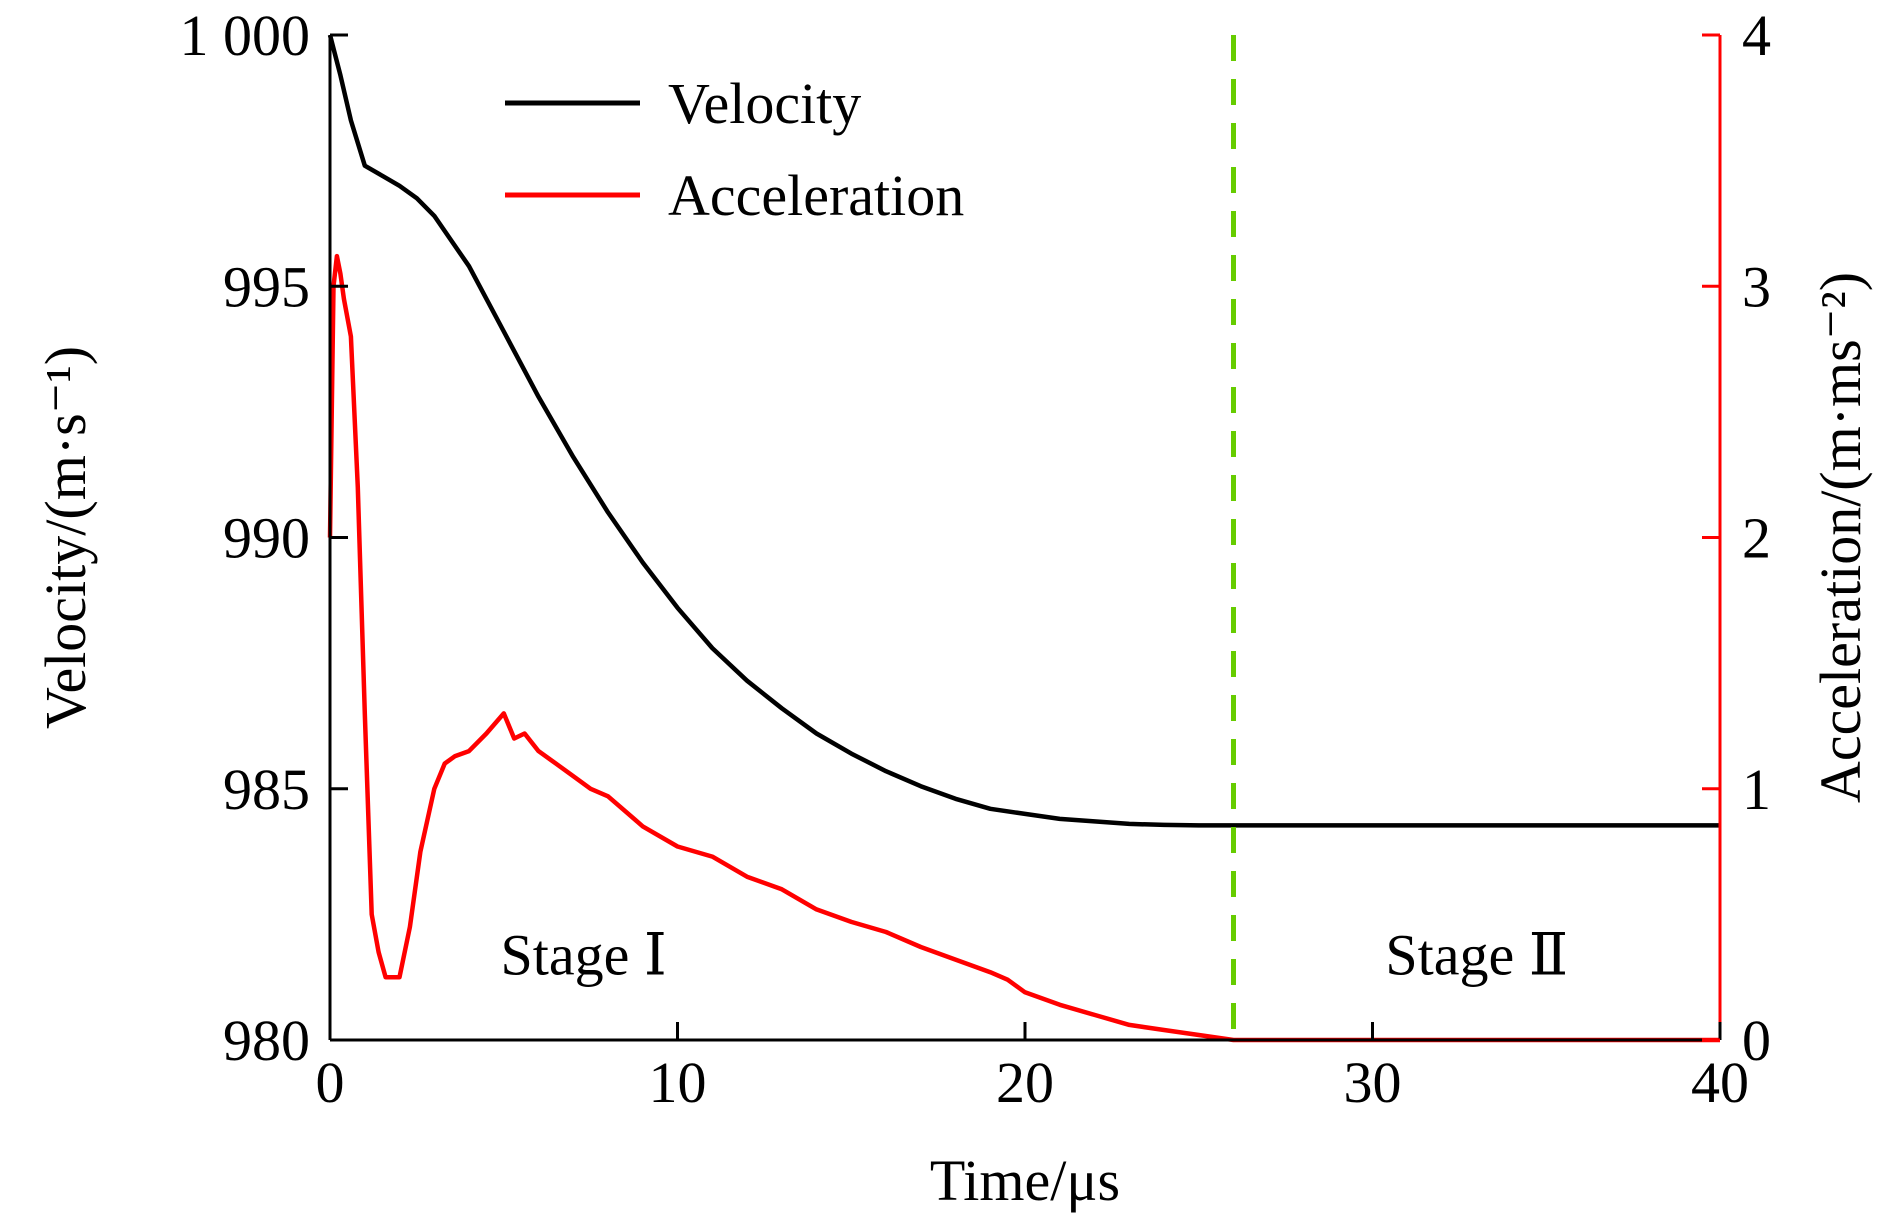 This screenshot has width=1890, height=1214. Describe the element at coordinates (734, 149) in the screenshot. I see `legend: Velocity Acceleration` at that location.